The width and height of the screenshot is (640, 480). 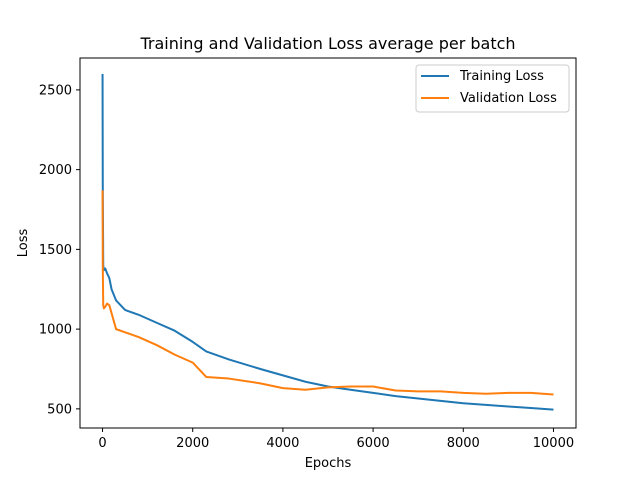 What do you see at coordinates (501, 76) in the screenshot?
I see `legend-label-training: Training Loss` at bounding box center [501, 76].